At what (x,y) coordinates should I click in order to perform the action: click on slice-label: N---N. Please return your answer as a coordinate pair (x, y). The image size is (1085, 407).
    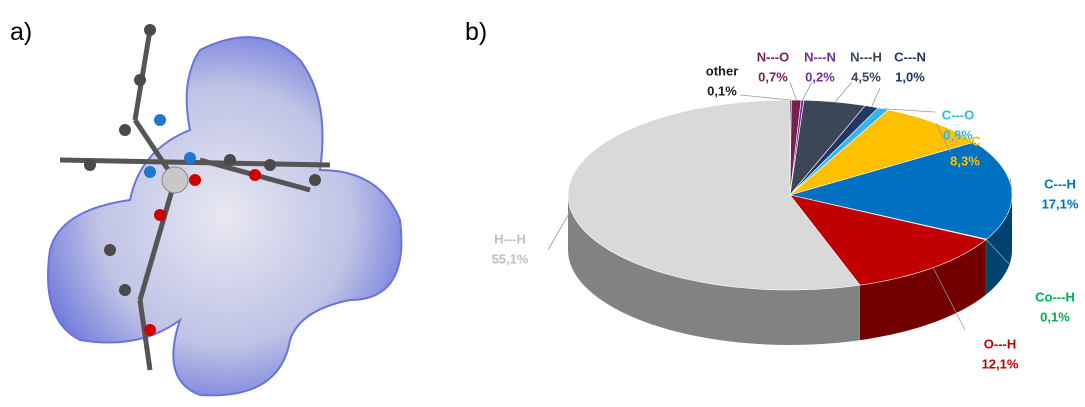
    Looking at the image, I should click on (820, 56).